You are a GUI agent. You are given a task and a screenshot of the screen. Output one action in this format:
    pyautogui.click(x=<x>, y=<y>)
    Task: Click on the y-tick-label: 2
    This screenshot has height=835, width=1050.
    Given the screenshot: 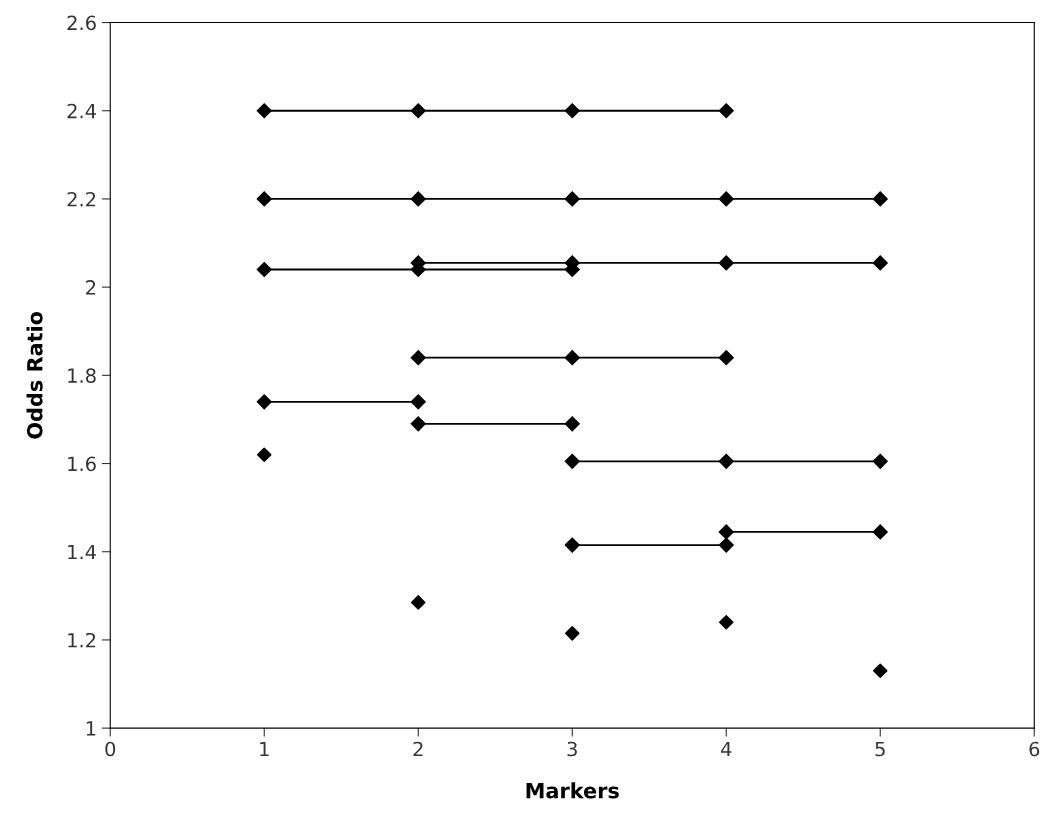 What is the action you would take?
    pyautogui.click(x=91, y=287)
    